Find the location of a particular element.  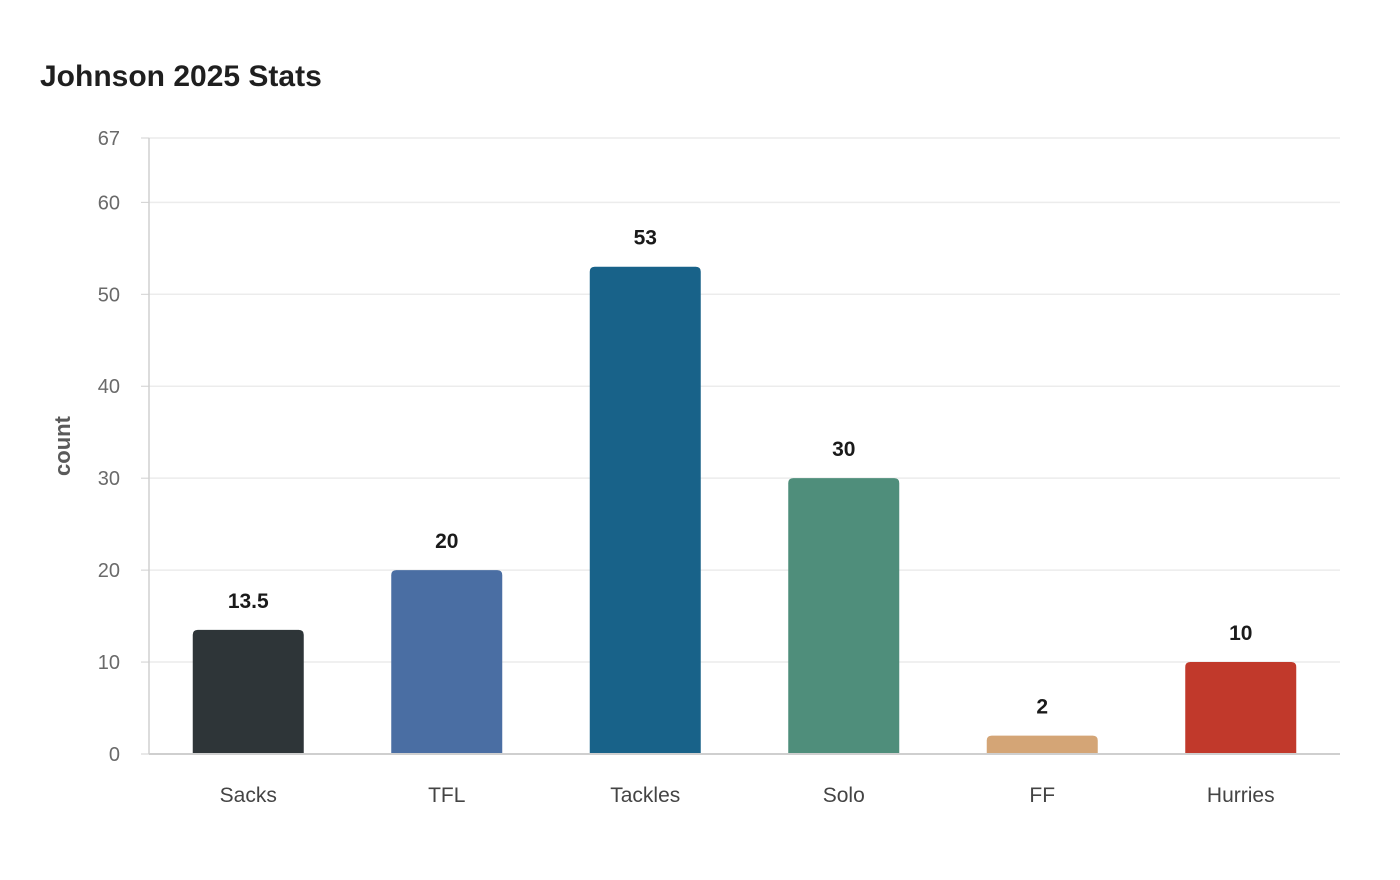

y-tick-label: 60 is located at coordinates (109, 203).